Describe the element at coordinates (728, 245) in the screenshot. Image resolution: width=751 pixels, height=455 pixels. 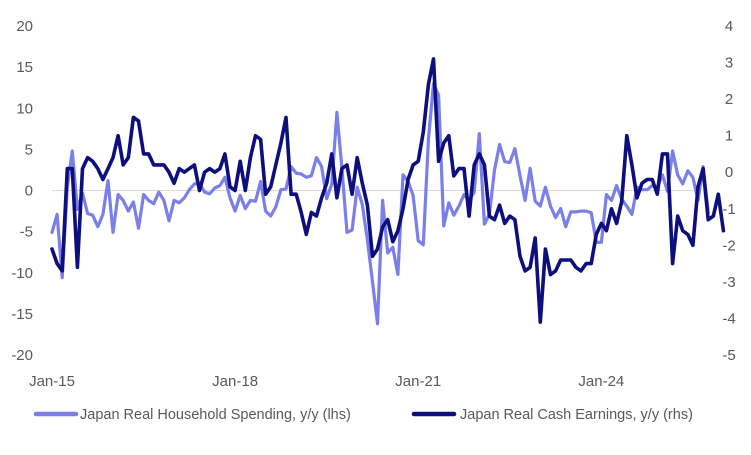
I see `y-right-tick-label: -2` at that location.